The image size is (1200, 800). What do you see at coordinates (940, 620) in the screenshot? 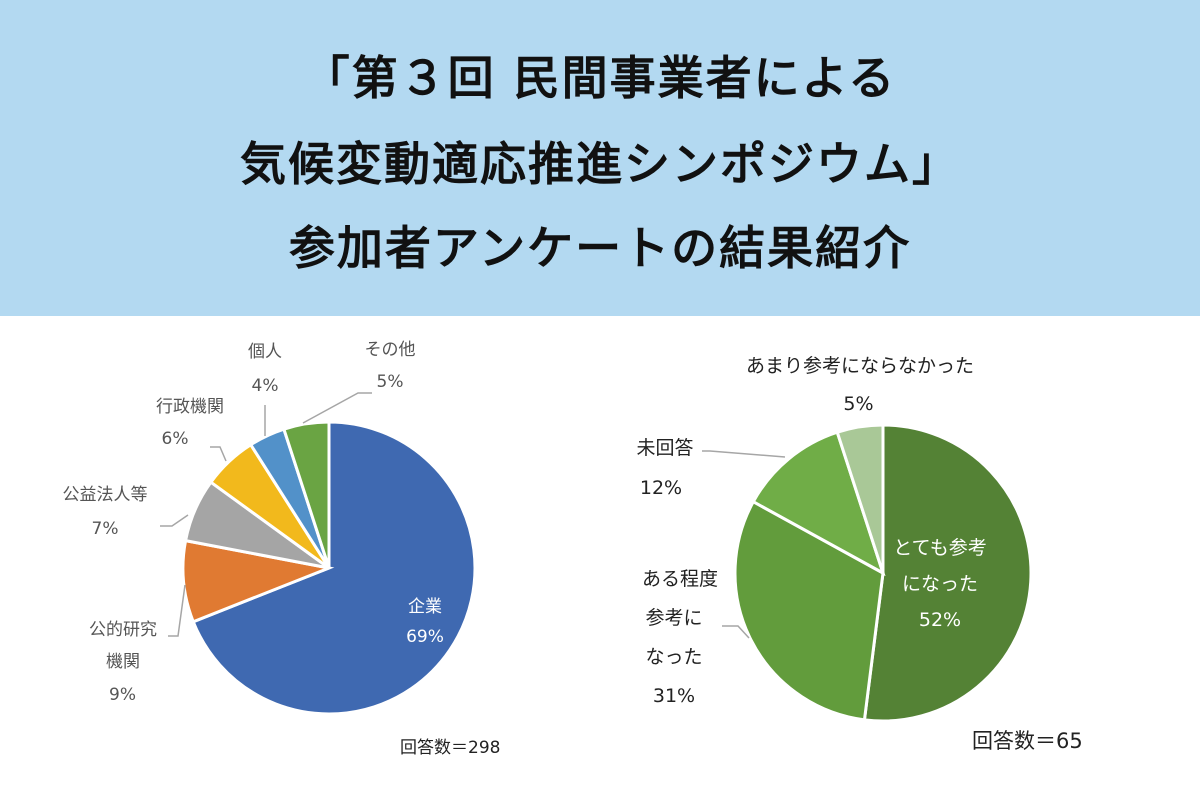
I see `label-very-useful-value: 52%` at bounding box center [940, 620].